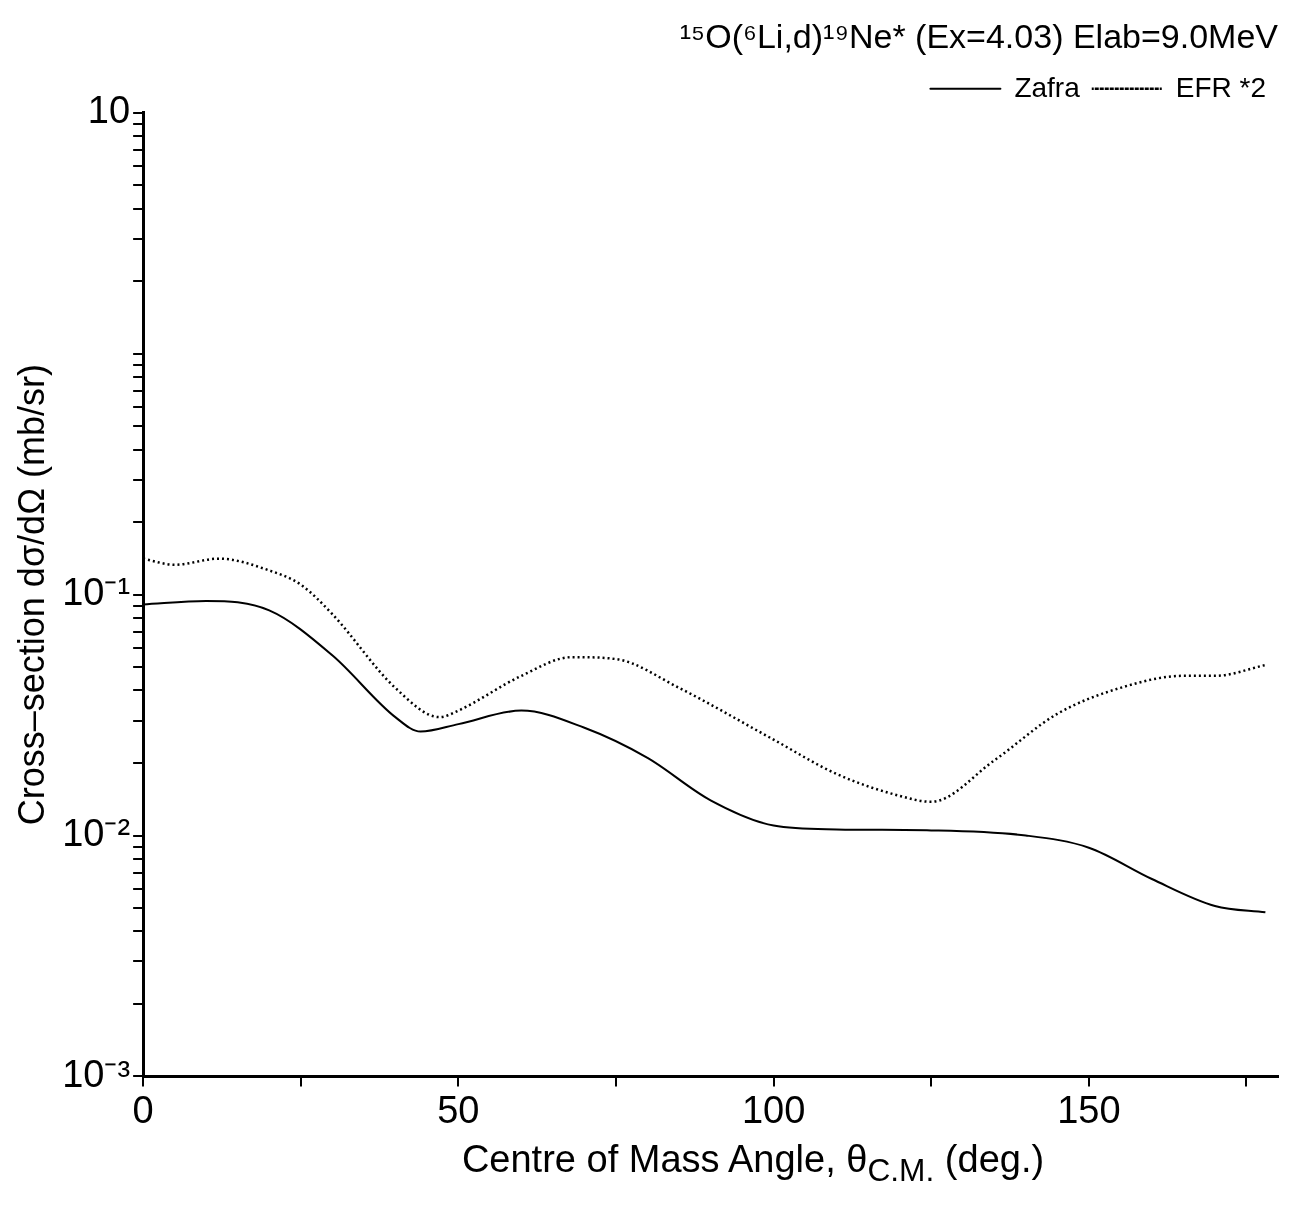 The width and height of the screenshot is (1312, 1227). What do you see at coordinates (753, 1163) in the screenshot?
I see `x-axis-title: Centre of Mass Angle, θ$_{C.M.}$ (deg.)` at bounding box center [753, 1163].